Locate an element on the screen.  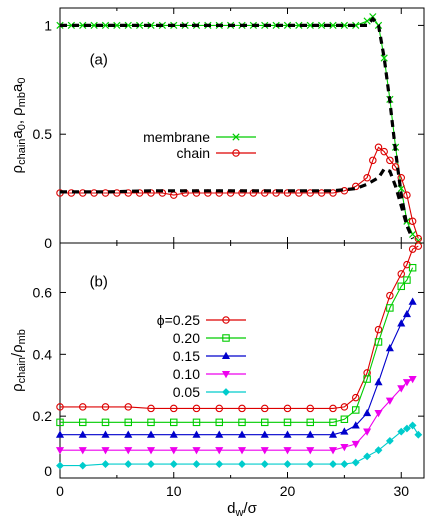
y-tick-label: 0.2 is located at coordinates (43, 416).